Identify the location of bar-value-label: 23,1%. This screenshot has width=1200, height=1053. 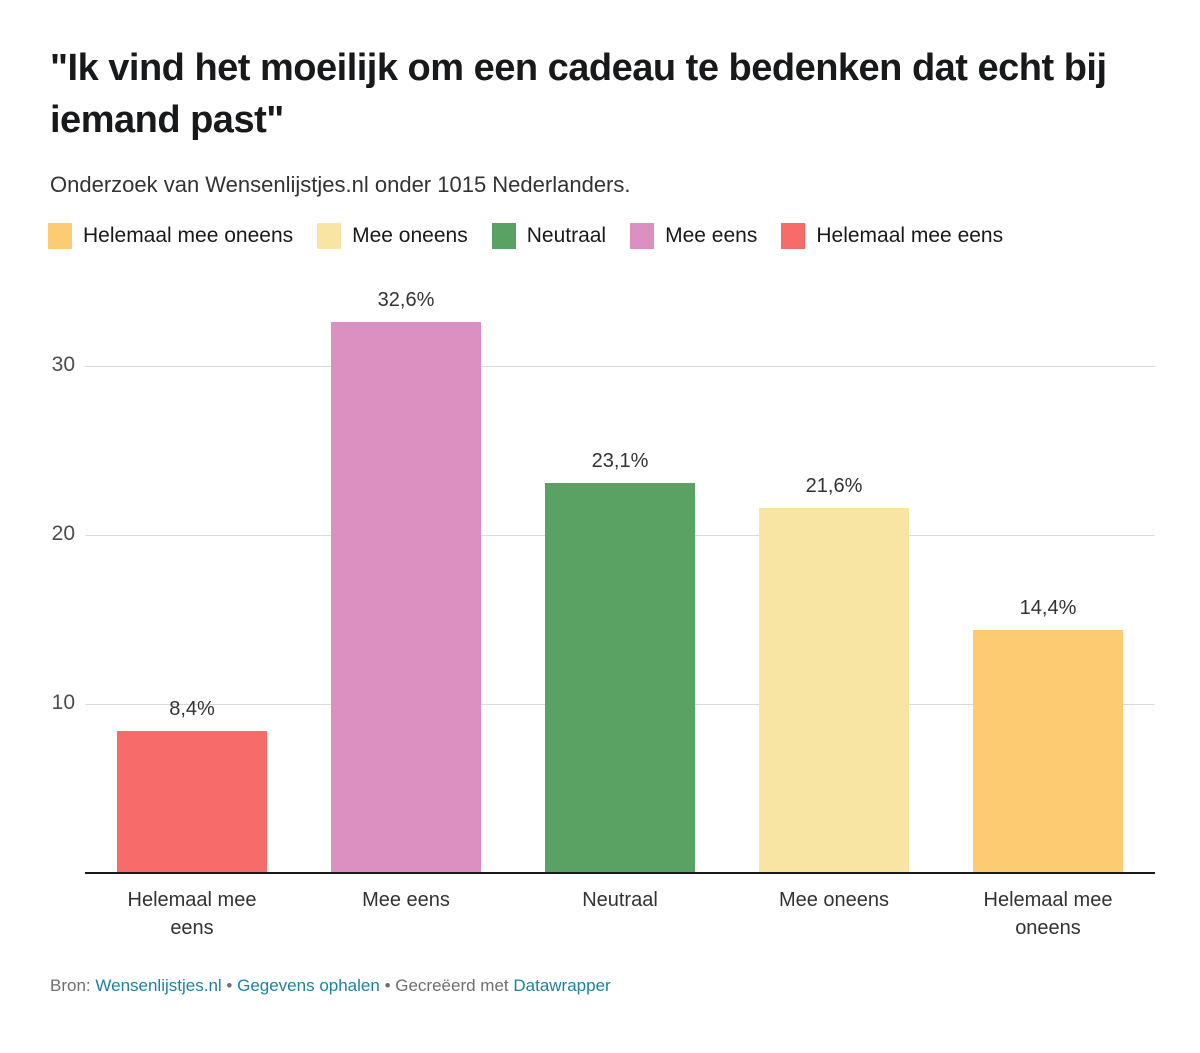
(620, 460).